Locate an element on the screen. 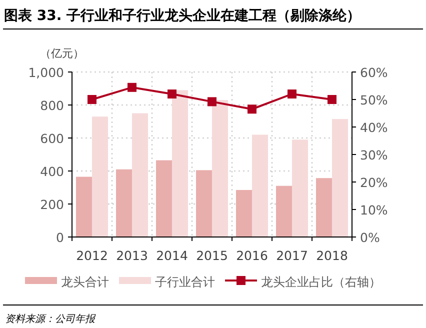 This screenshot has height=328, width=426. legend-label: 龙头企业占比（右轴） is located at coordinates (321, 282).